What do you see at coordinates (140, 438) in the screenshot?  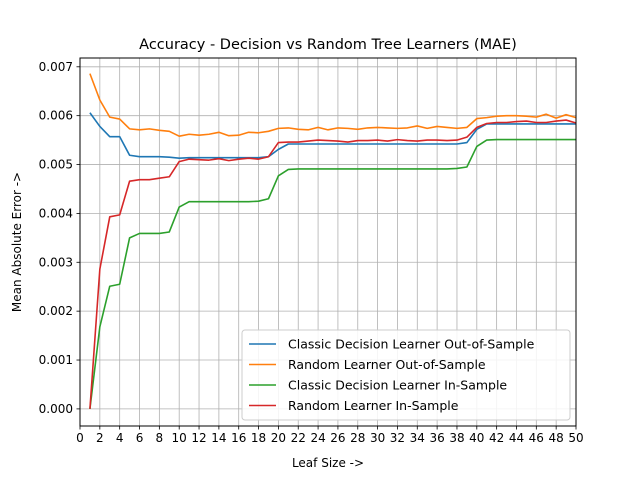 I see `x-tick-label: 6` at bounding box center [140, 438].